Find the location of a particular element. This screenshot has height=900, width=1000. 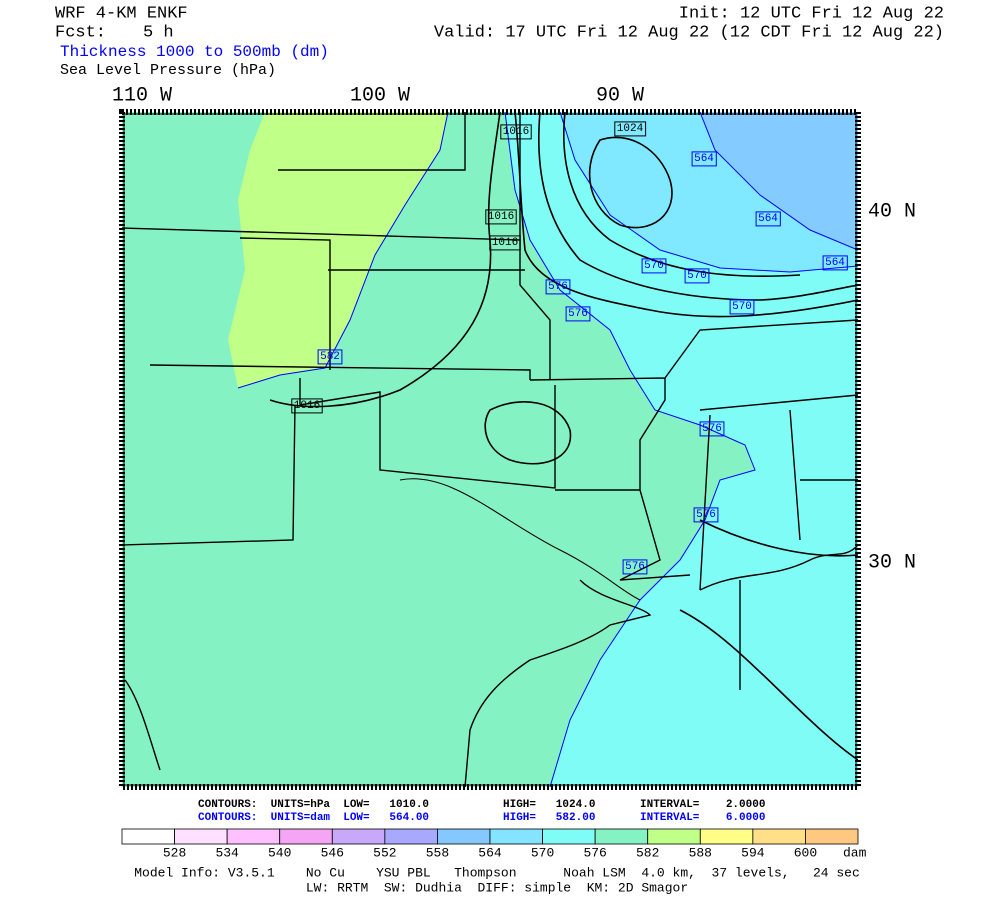

colorbar-label: 546 is located at coordinates (332, 852).